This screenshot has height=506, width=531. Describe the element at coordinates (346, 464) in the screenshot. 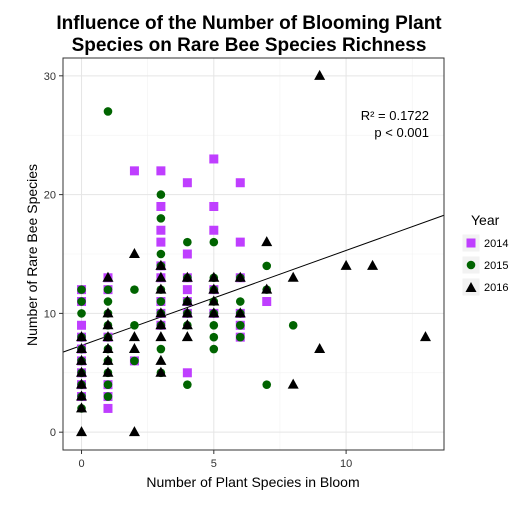

I see `x-tick-label: 10` at that location.